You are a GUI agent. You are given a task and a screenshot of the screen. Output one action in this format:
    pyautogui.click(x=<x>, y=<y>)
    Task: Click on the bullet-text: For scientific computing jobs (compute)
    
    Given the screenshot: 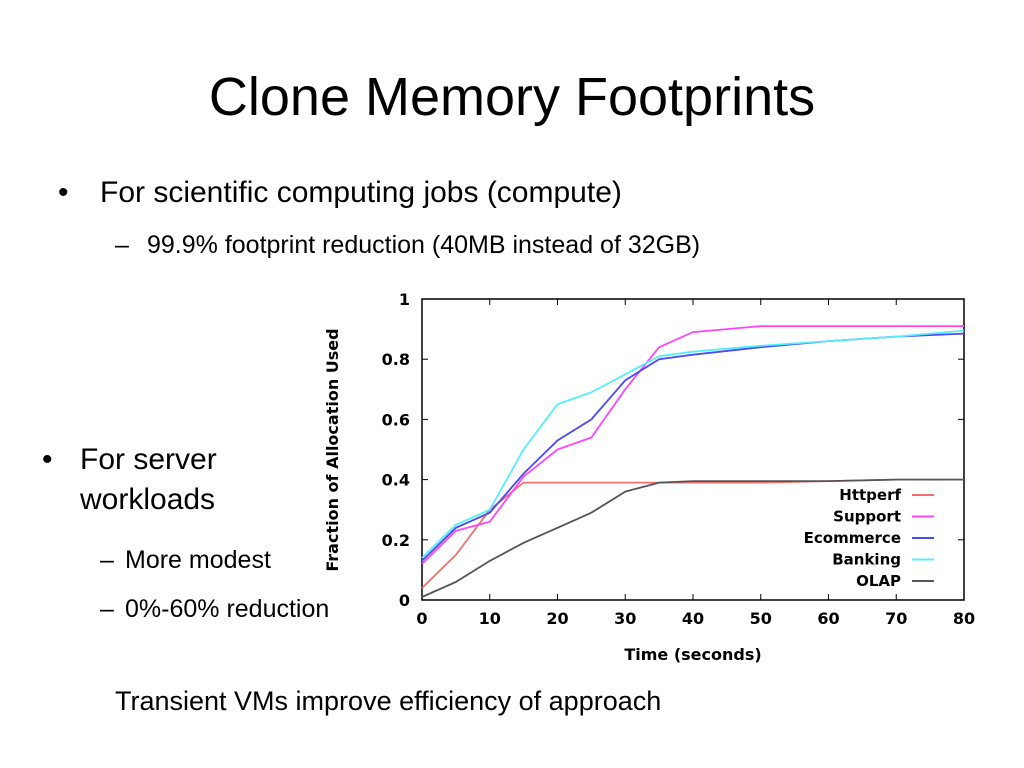 What is the action you would take?
    pyautogui.click(x=361, y=192)
    